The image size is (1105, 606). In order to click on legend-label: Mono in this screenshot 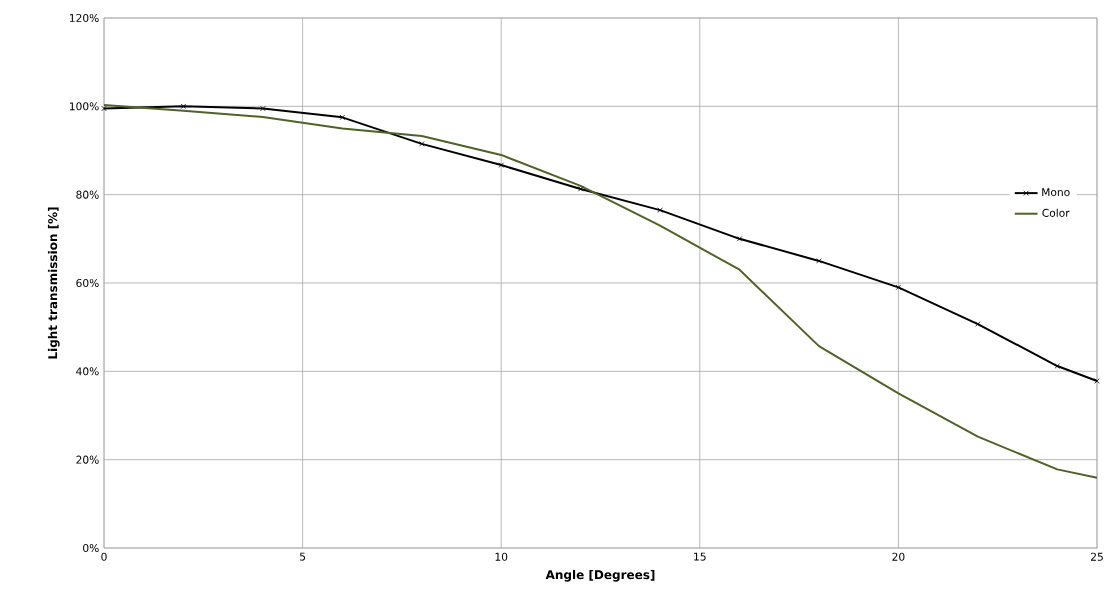, I will do `click(1056, 192)`.